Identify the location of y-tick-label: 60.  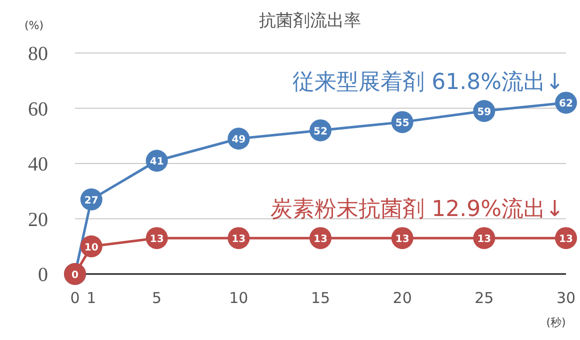
(38, 109).